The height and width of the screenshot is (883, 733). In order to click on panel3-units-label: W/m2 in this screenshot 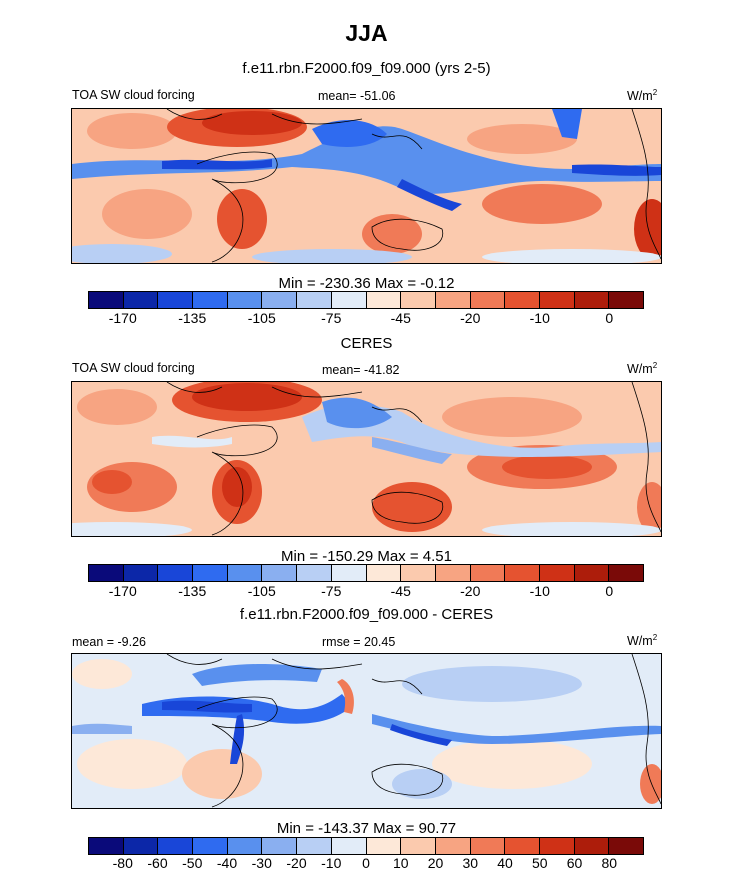, I will do `click(642, 641)`.